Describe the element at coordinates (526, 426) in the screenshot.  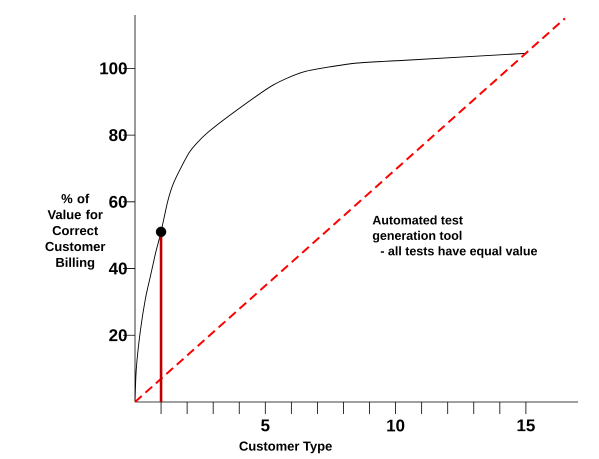
I see `x-tick-label: 15` at that location.